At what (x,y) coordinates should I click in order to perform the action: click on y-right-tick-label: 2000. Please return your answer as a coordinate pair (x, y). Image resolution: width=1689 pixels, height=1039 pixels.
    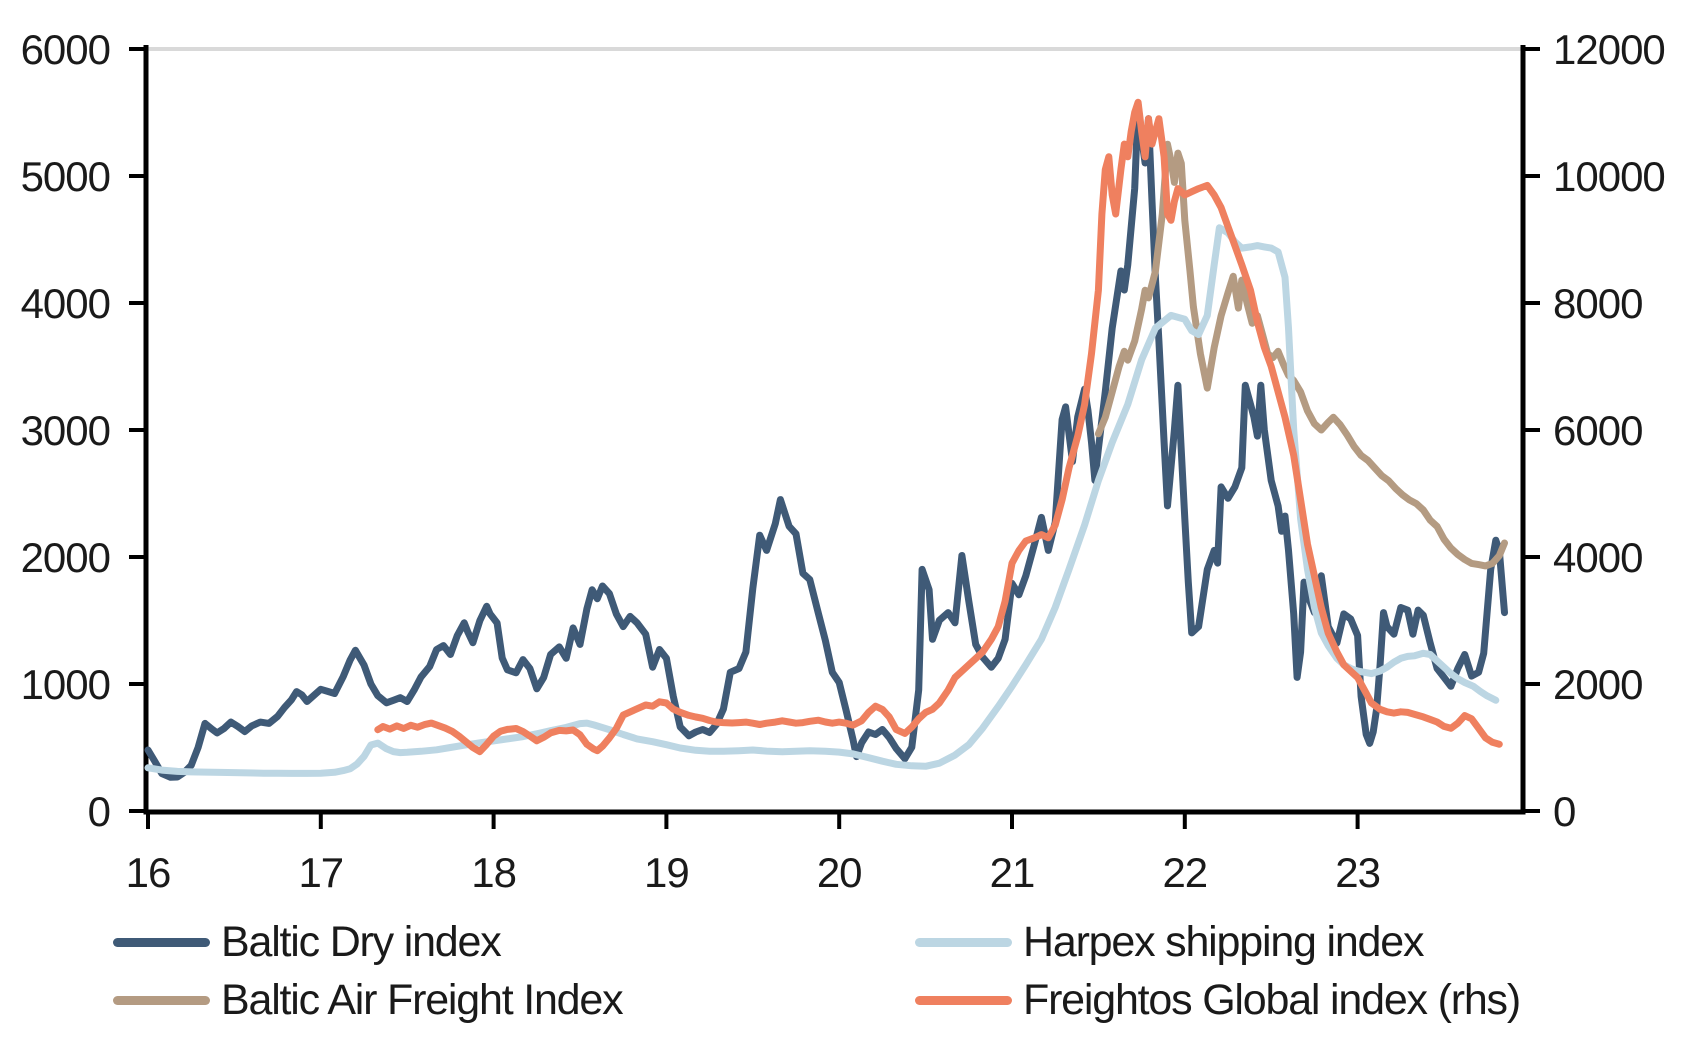
    Looking at the image, I should click on (1597, 684).